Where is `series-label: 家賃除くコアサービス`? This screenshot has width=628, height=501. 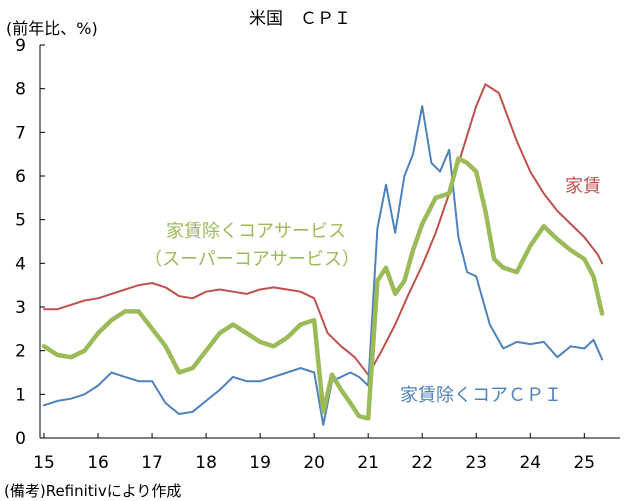
series-label: 家賃除くコアサービス is located at coordinates (256, 231).